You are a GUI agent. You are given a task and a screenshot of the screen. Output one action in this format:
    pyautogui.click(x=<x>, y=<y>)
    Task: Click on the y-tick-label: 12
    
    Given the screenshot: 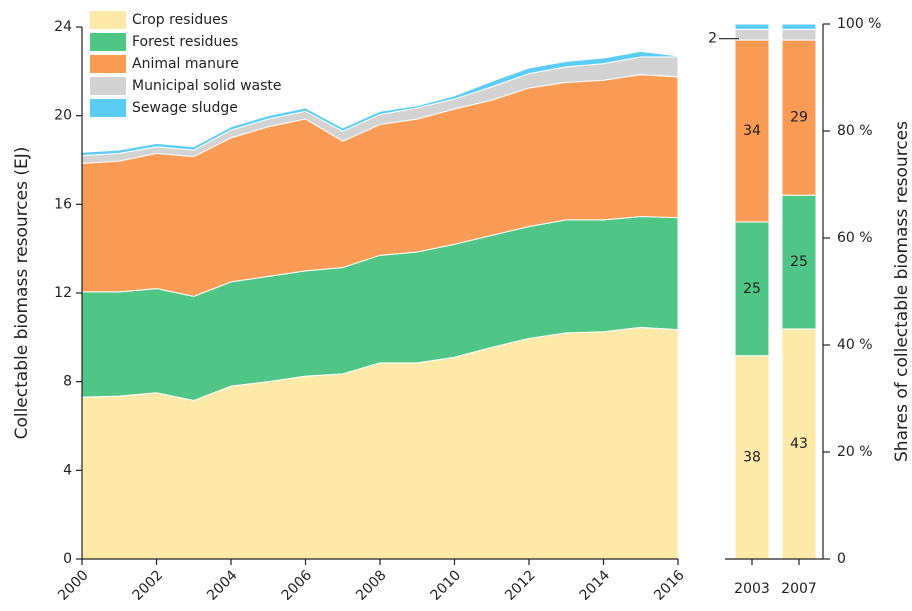 What is the action you would take?
    pyautogui.click(x=63, y=293)
    